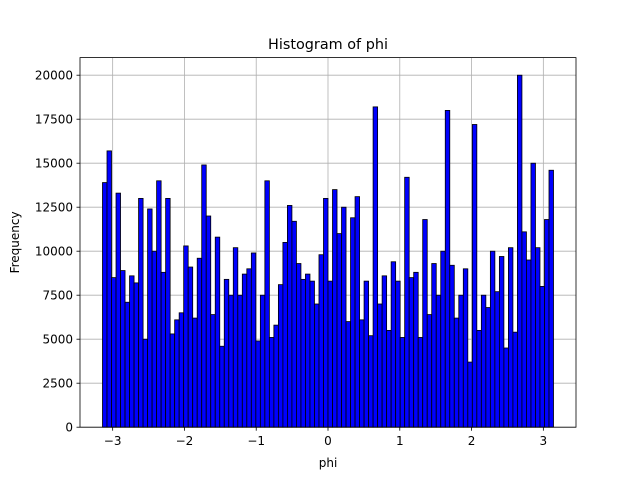 The width and height of the screenshot is (640, 480). What do you see at coordinates (400, 441) in the screenshot?
I see `x-tick-label: 1` at bounding box center [400, 441].